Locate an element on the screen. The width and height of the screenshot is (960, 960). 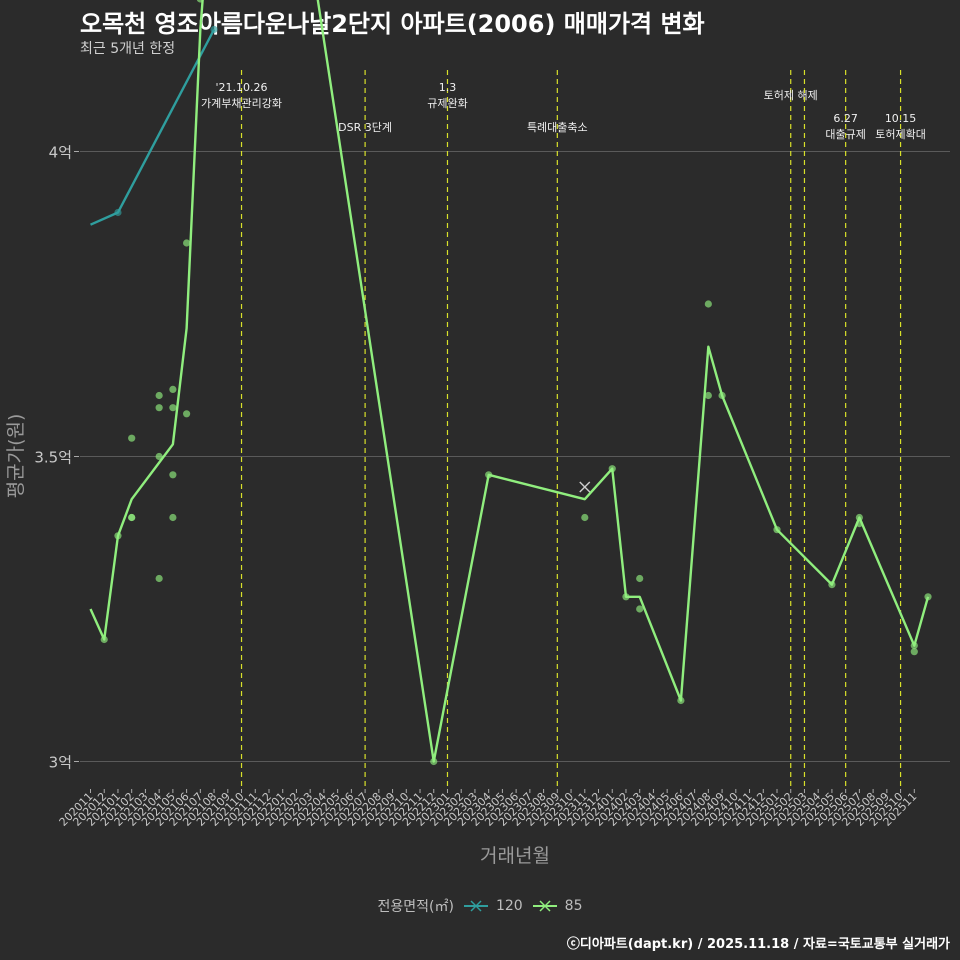
event-label: 10.15 is located at coordinates (901, 118).